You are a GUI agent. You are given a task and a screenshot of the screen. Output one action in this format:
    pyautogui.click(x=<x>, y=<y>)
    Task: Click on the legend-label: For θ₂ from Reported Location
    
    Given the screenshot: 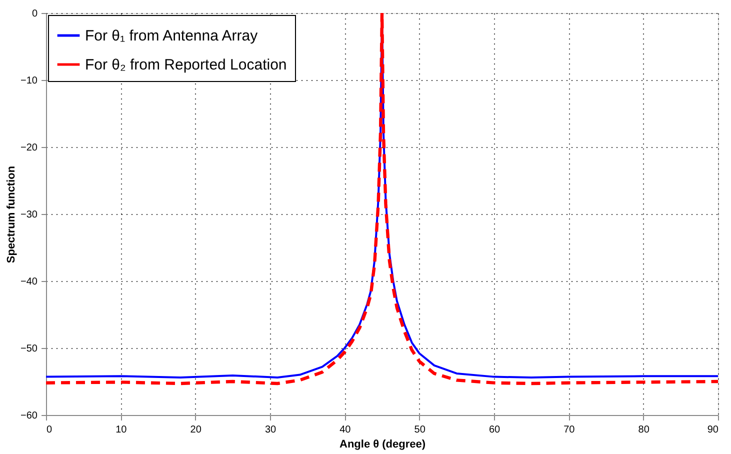 What is the action you would take?
    pyautogui.click(x=186, y=65)
    